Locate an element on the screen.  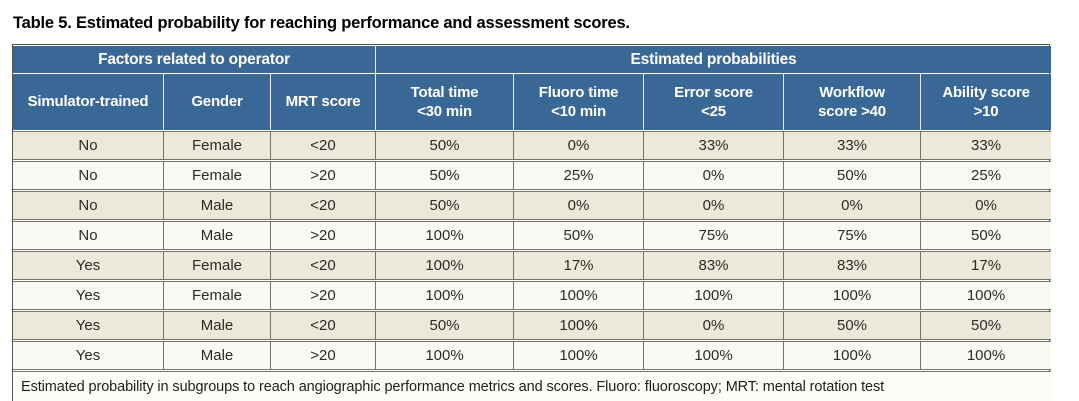
table-row: No Male >20 100% 50% 75% 75% 50% is located at coordinates (532, 235).